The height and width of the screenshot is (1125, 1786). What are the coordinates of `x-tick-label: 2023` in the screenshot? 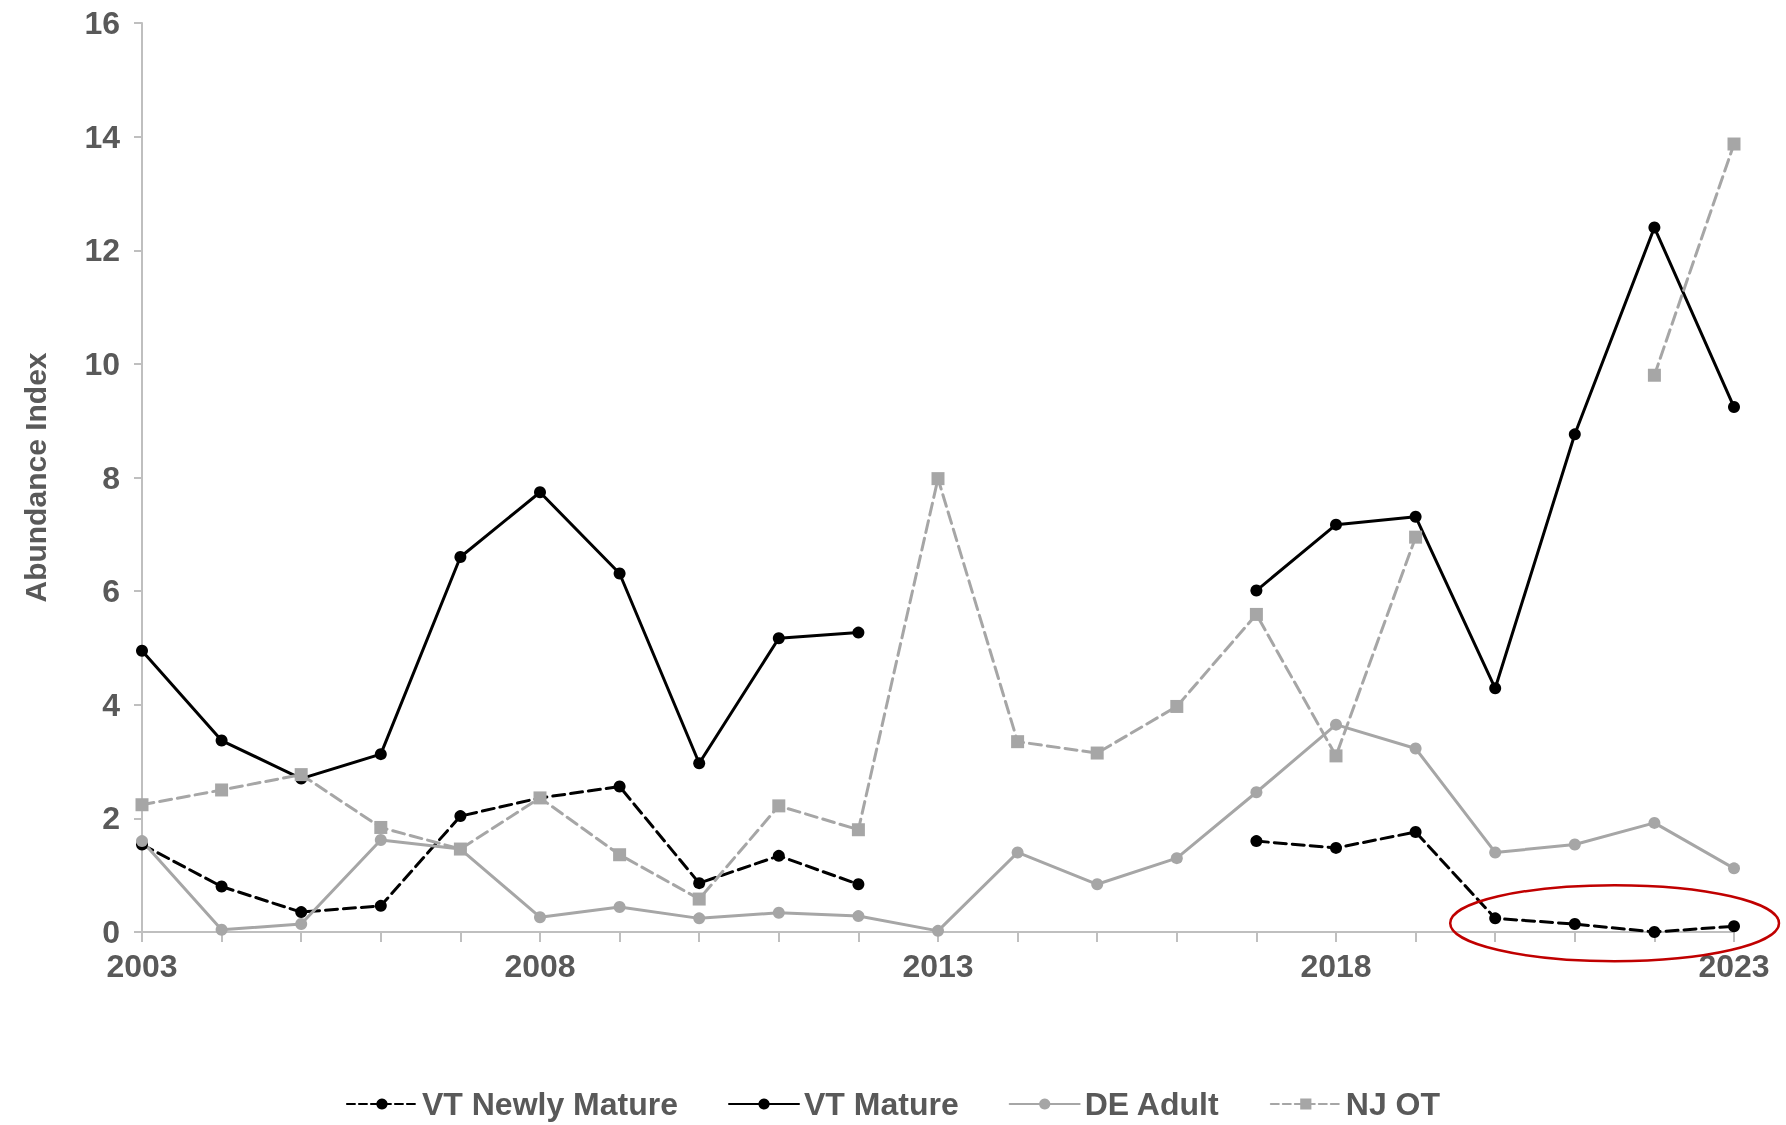 It's located at (1734, 966).